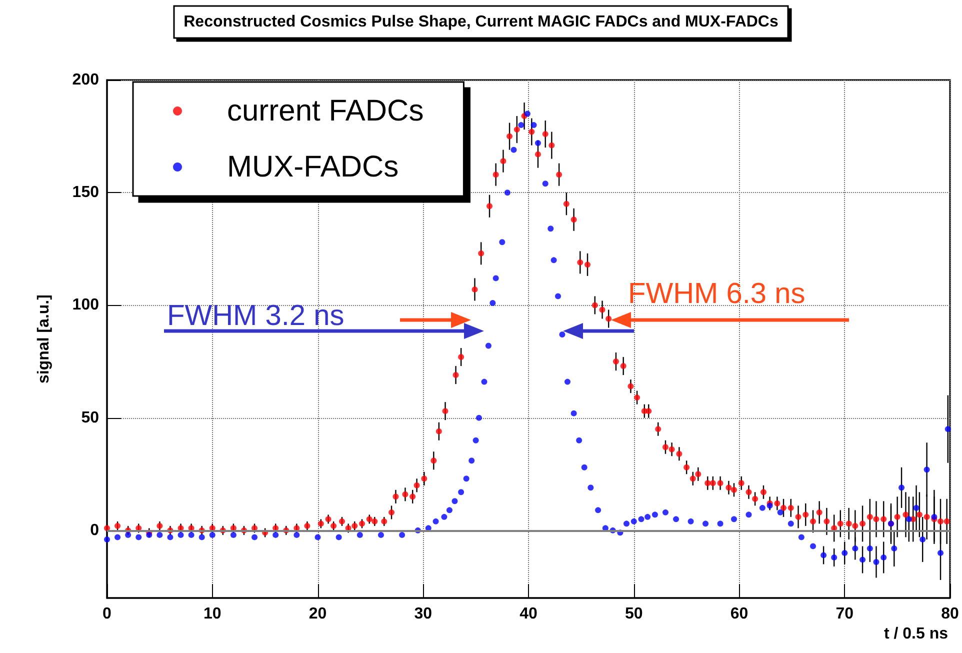 This screenshot has width=962, height=653. What do you see at coordinates (423, 614) in the screenshot?
I see `x-tick-label: 30` at bounding box center [423, 614].